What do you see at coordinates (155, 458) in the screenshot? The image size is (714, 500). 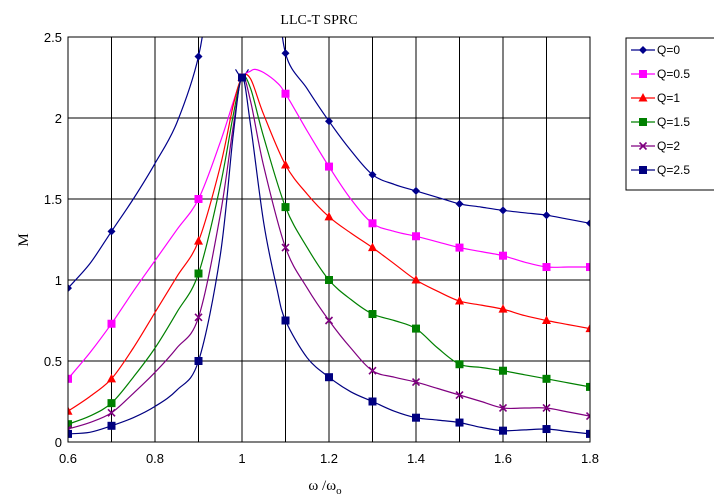 I see `x-tick-label: 0.8` at bounding box center [155, 458].